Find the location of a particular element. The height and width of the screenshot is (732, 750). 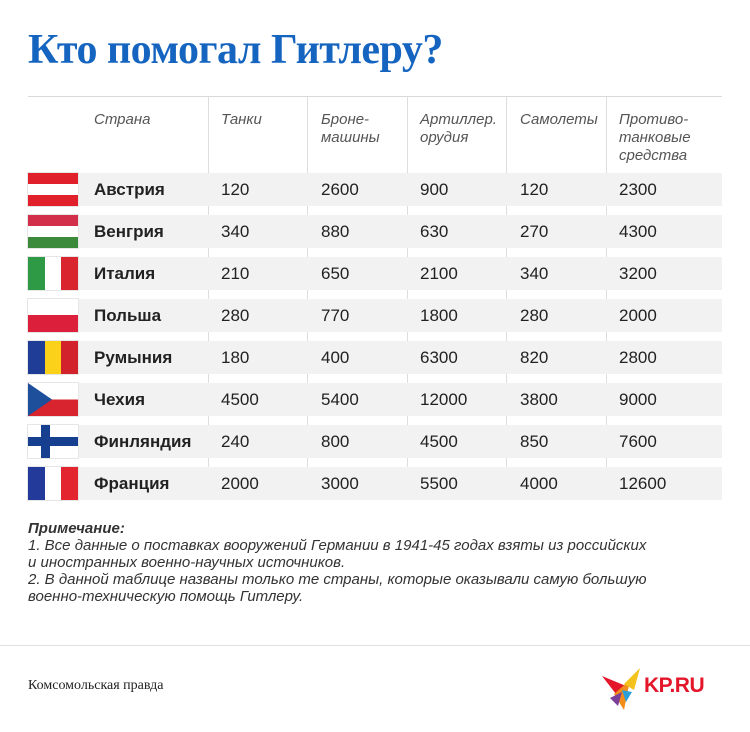

value-tanks: 180 is located at coordinates (235, 357).